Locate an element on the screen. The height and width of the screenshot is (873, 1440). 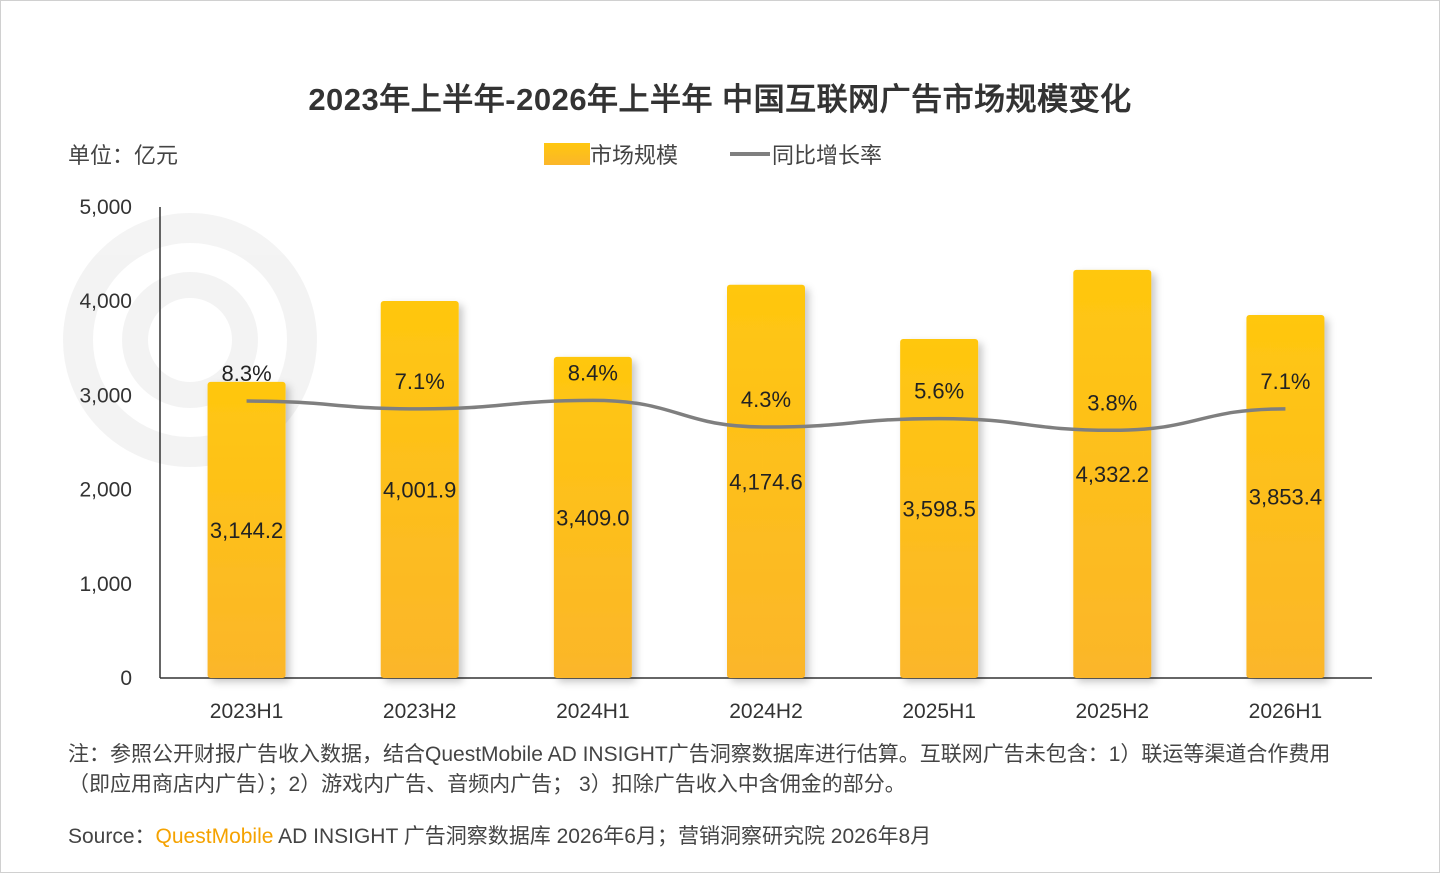
bar-value-label: 4,001.9 is located at coordinates (419, 490).